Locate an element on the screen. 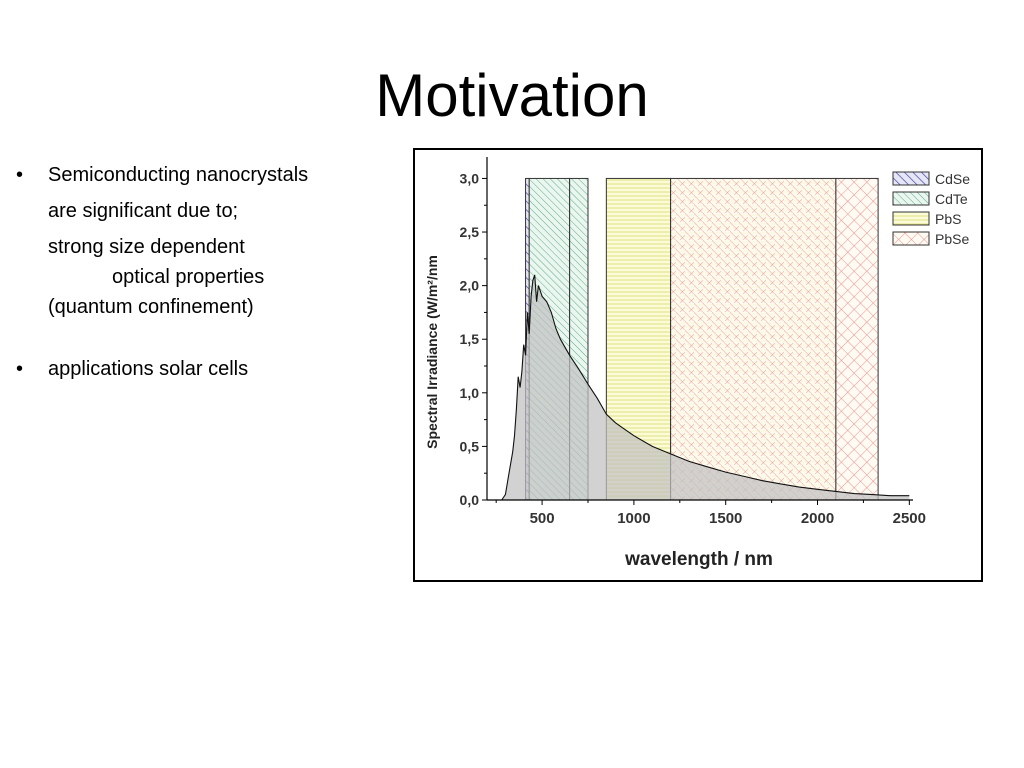 This screenshot has width=1024, height=768. x-tick-label: 1500 is located at coordinates (725, 518).